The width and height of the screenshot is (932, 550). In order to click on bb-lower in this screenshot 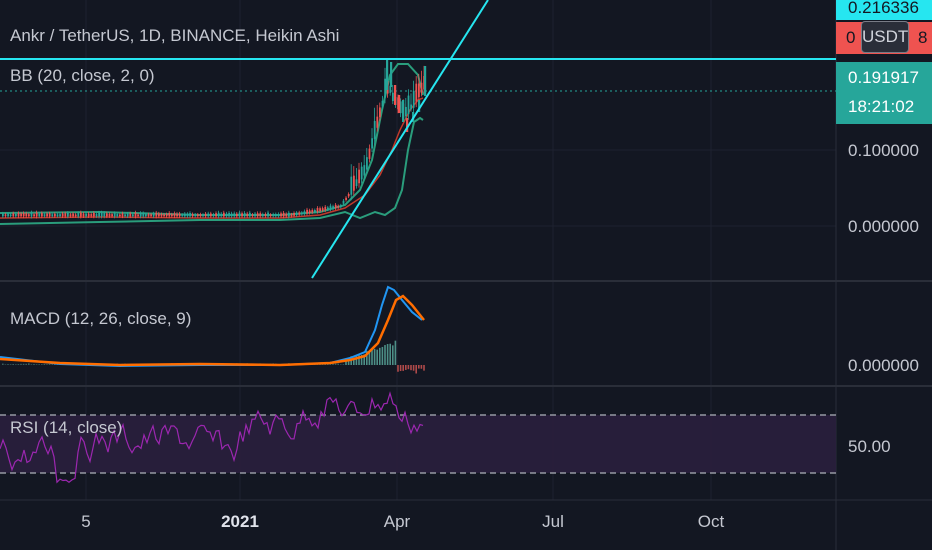, I will do `click(212, 170)`.